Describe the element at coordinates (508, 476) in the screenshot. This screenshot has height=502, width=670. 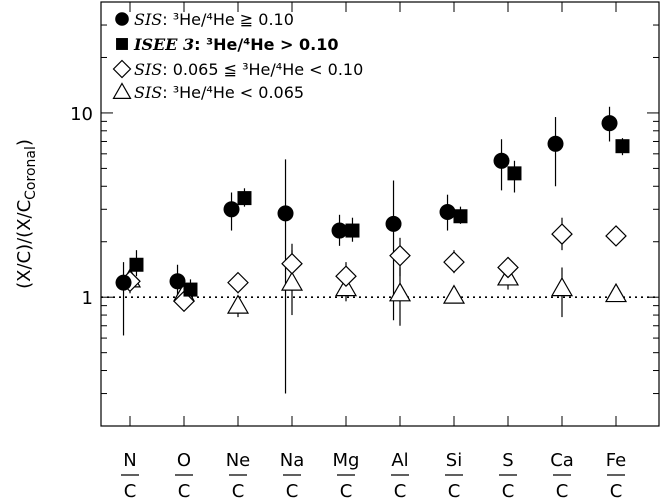
I see `category-label: SC` at that location.